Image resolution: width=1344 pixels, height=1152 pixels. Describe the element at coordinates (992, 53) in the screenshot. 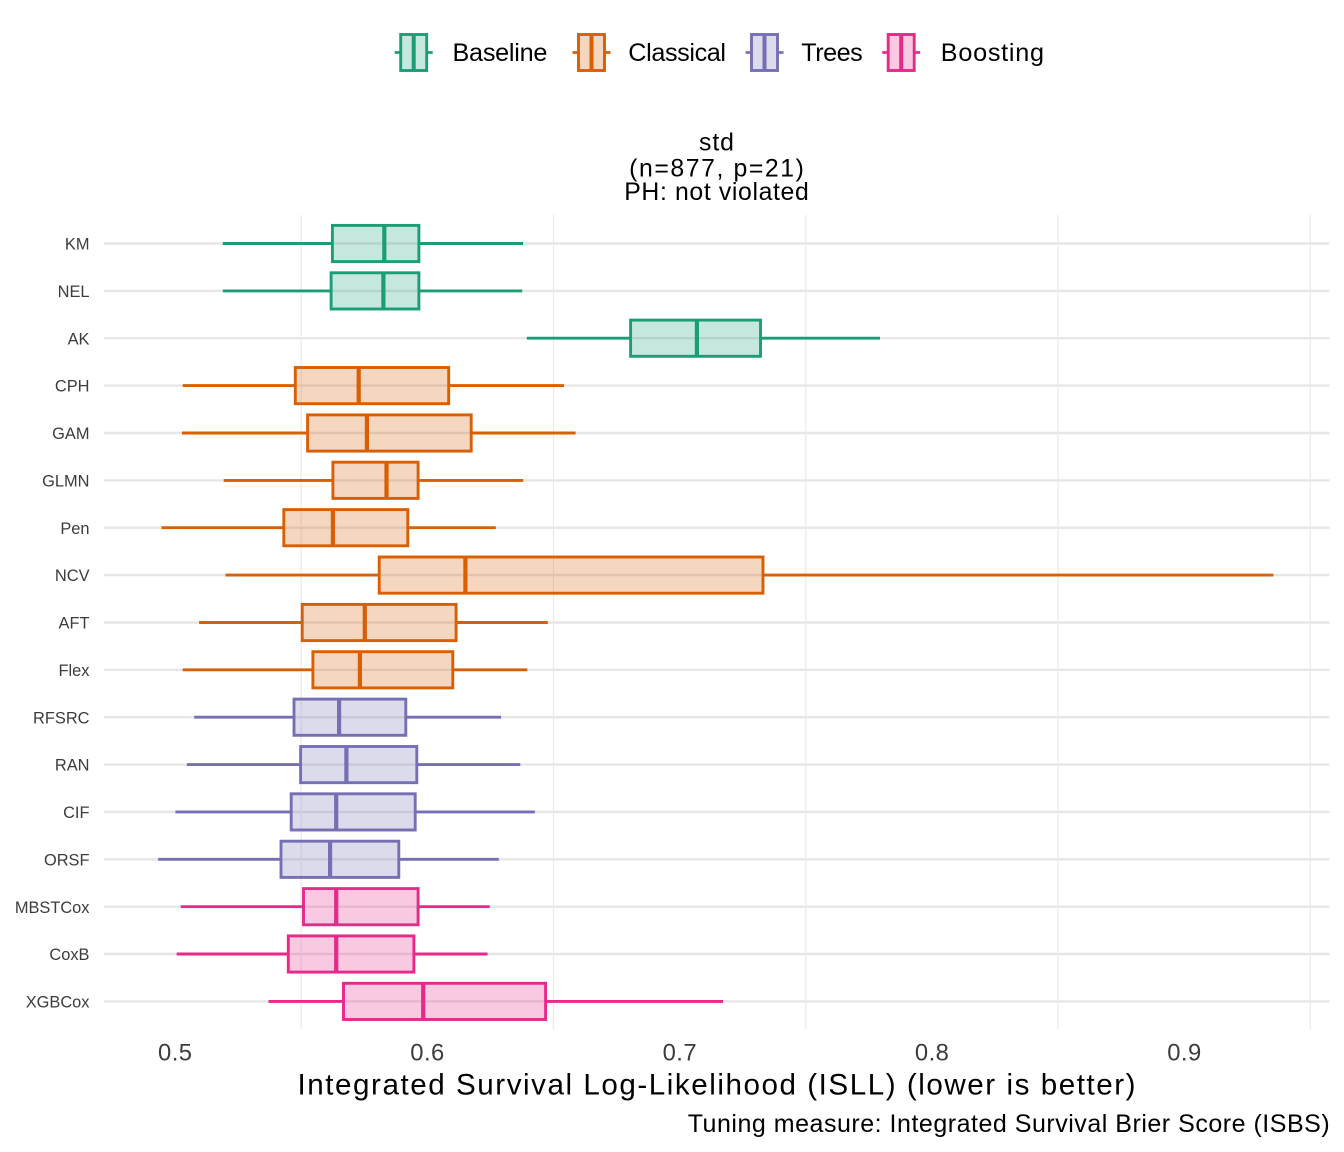

I see `svg-text: Boosting` at that location.